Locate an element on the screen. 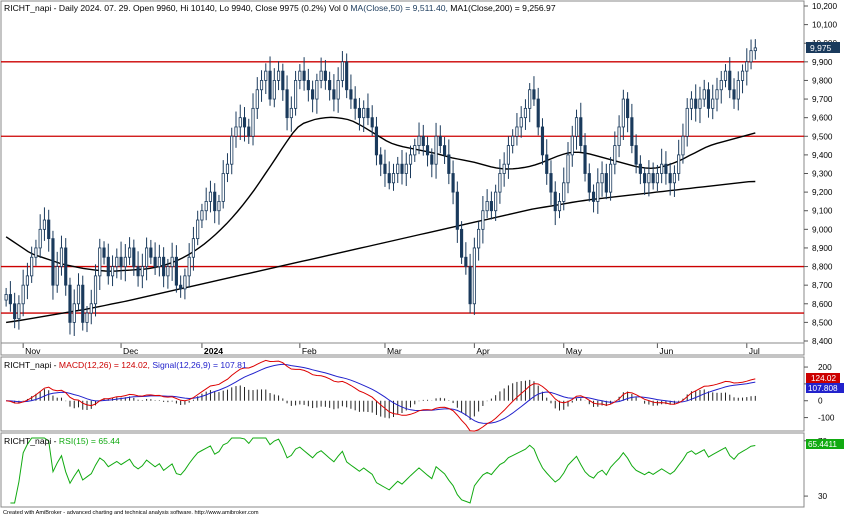 The image size is (850, 517). price-y-tick-label: 8,600 is located at coordinates (822, 304).